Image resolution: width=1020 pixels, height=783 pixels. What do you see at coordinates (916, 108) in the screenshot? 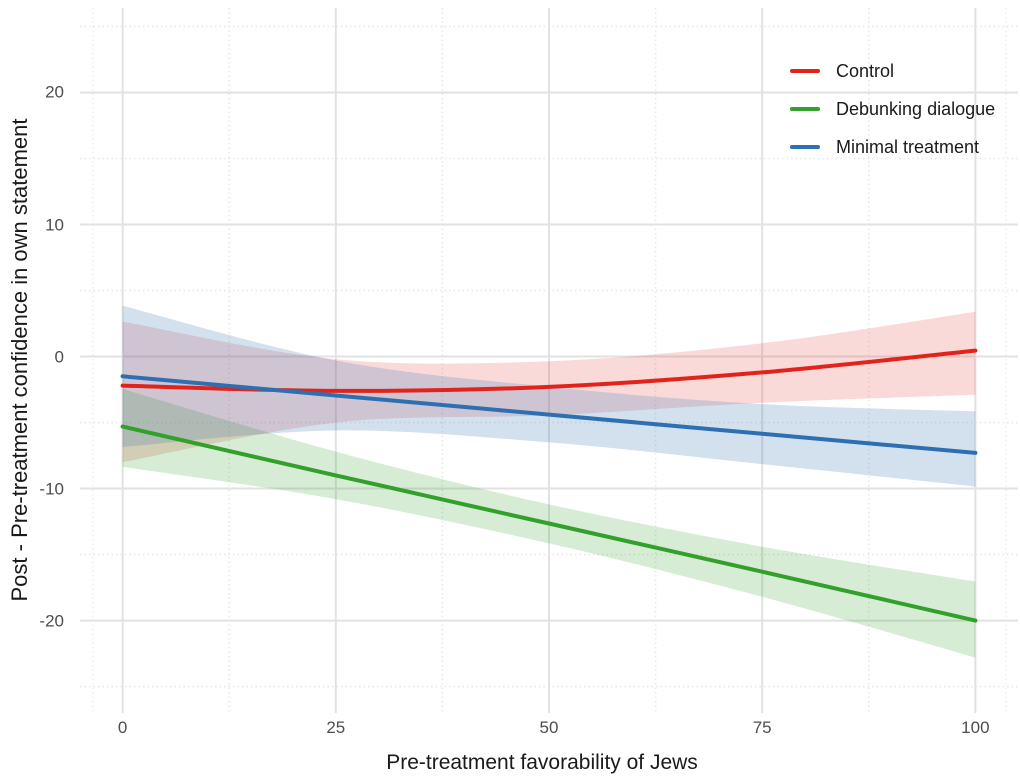
I see `legend-label: Debunking dialogue` at bounding box center [916, 108].